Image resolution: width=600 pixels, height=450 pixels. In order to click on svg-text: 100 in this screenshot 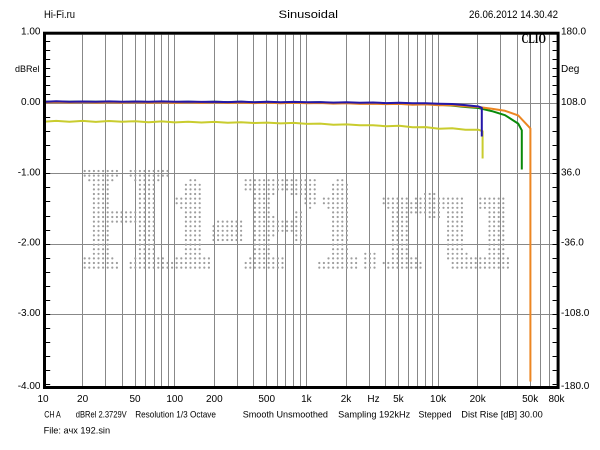, I will do `click(174, 399)`.